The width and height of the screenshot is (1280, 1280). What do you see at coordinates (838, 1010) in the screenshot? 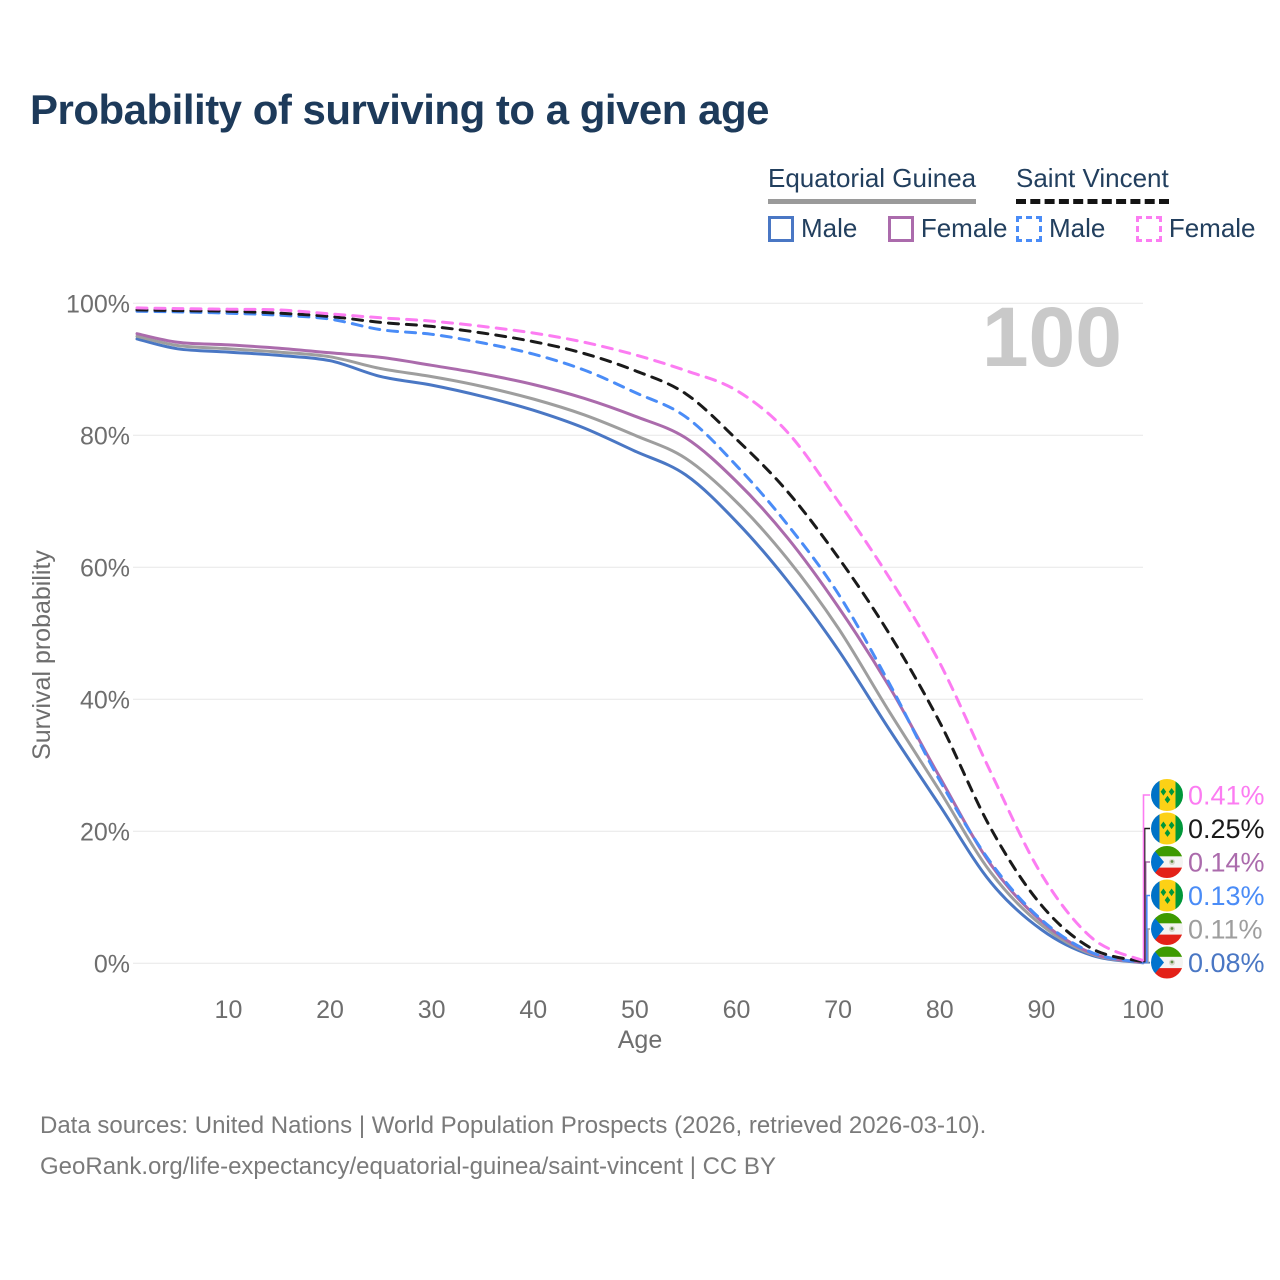
I see `x-tick-label: 70` at bounding box center [838, 1010].